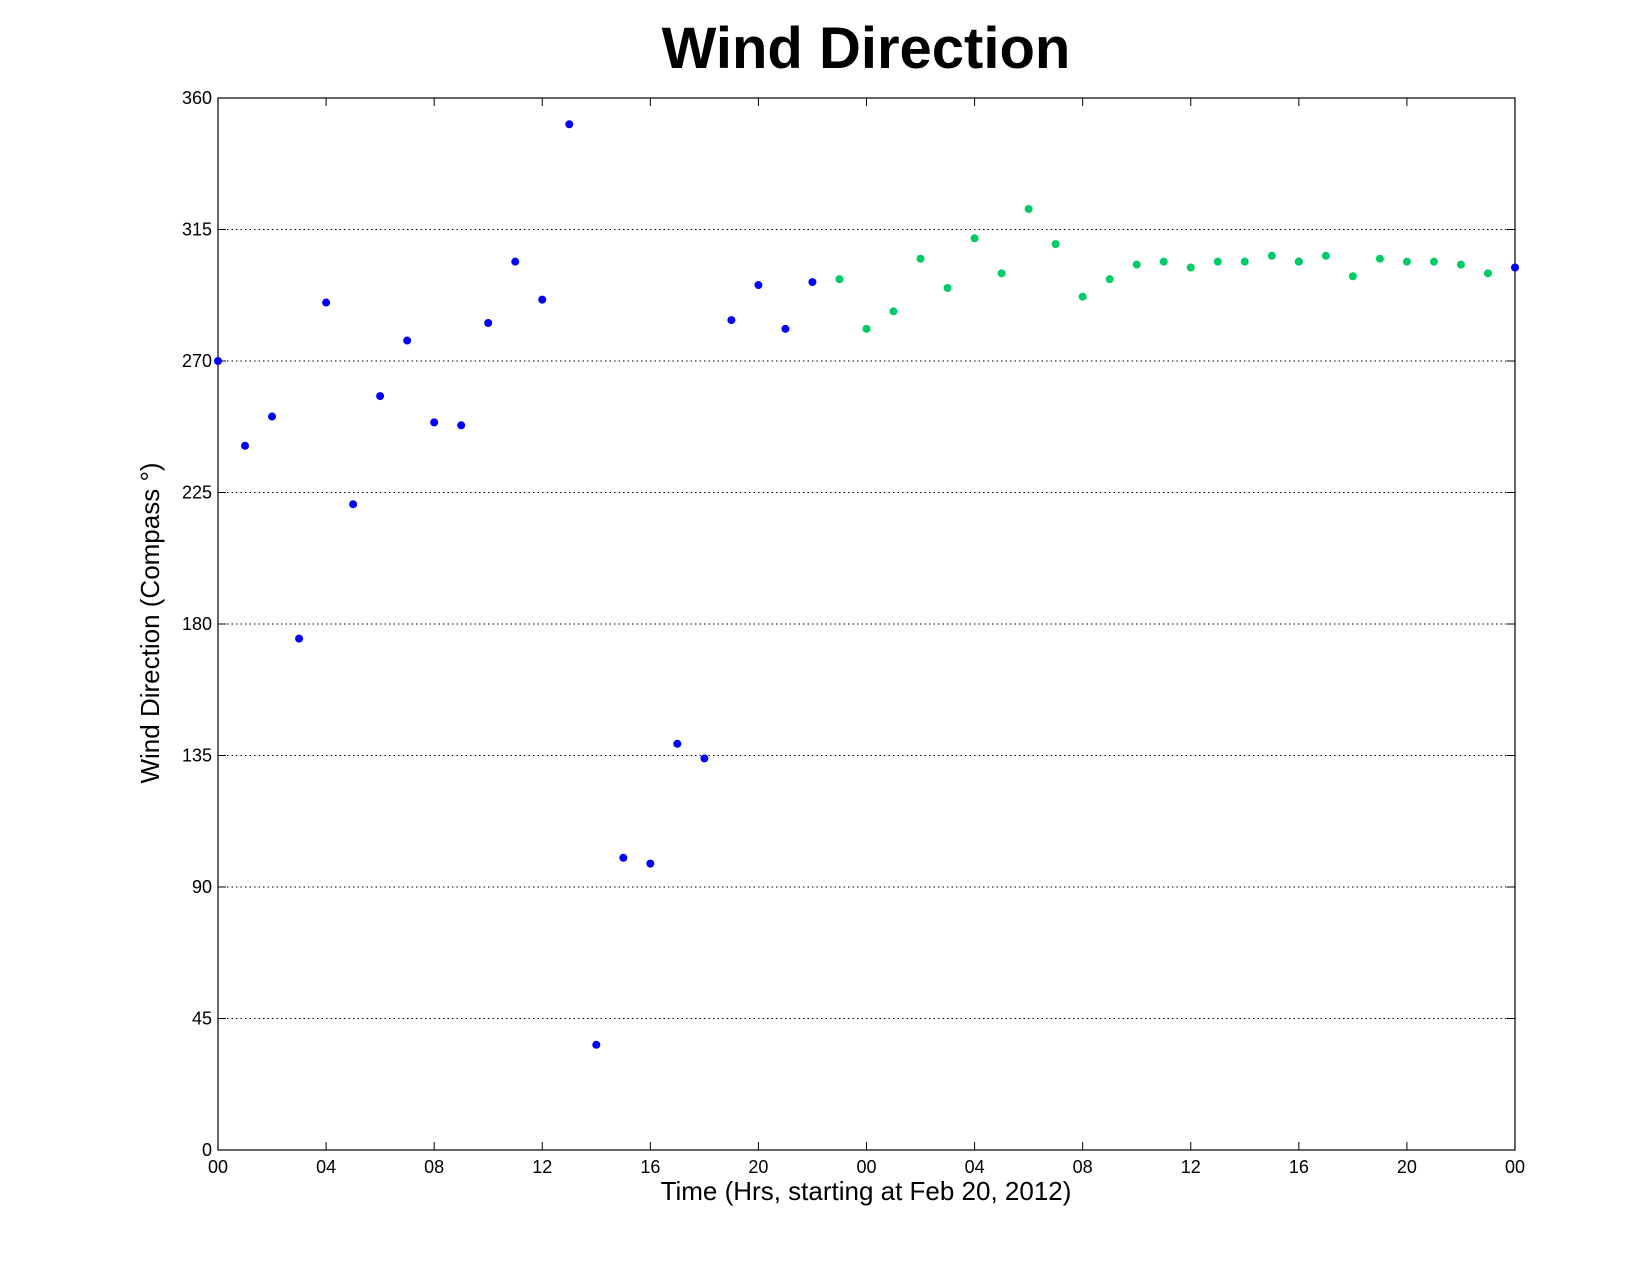 The width and height of the screenshot is (1650, 1280). I want to click on y-tick-label: 90, so click(202, 887).